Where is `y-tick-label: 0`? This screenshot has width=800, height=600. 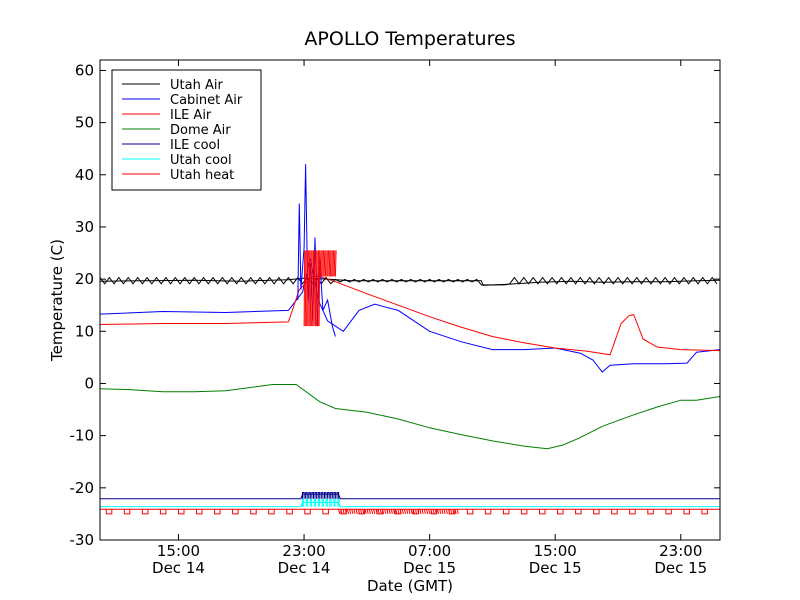 y-tick-label: 0 is located at coordinates (89, 383).